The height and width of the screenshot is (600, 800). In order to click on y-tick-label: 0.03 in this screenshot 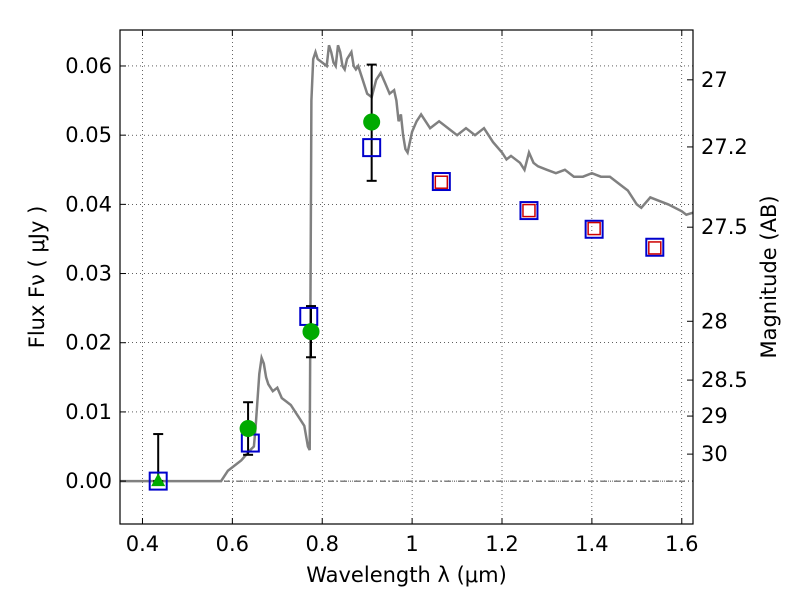, I will do `click(88, 274)`.